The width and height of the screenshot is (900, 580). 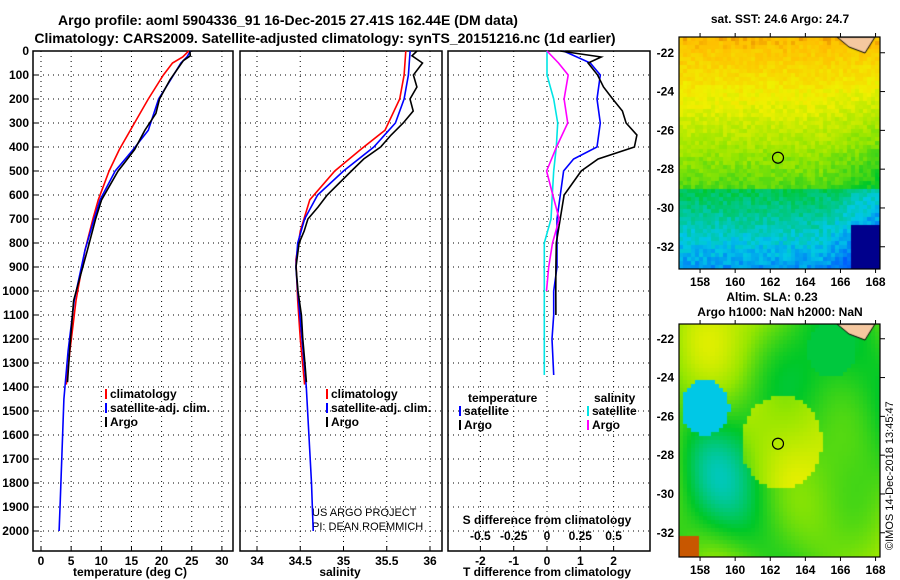 What do you see at coordinates (551, 213) in the screenshot?
I see `series-line-s-satellite` at bounding box center [551, 213].